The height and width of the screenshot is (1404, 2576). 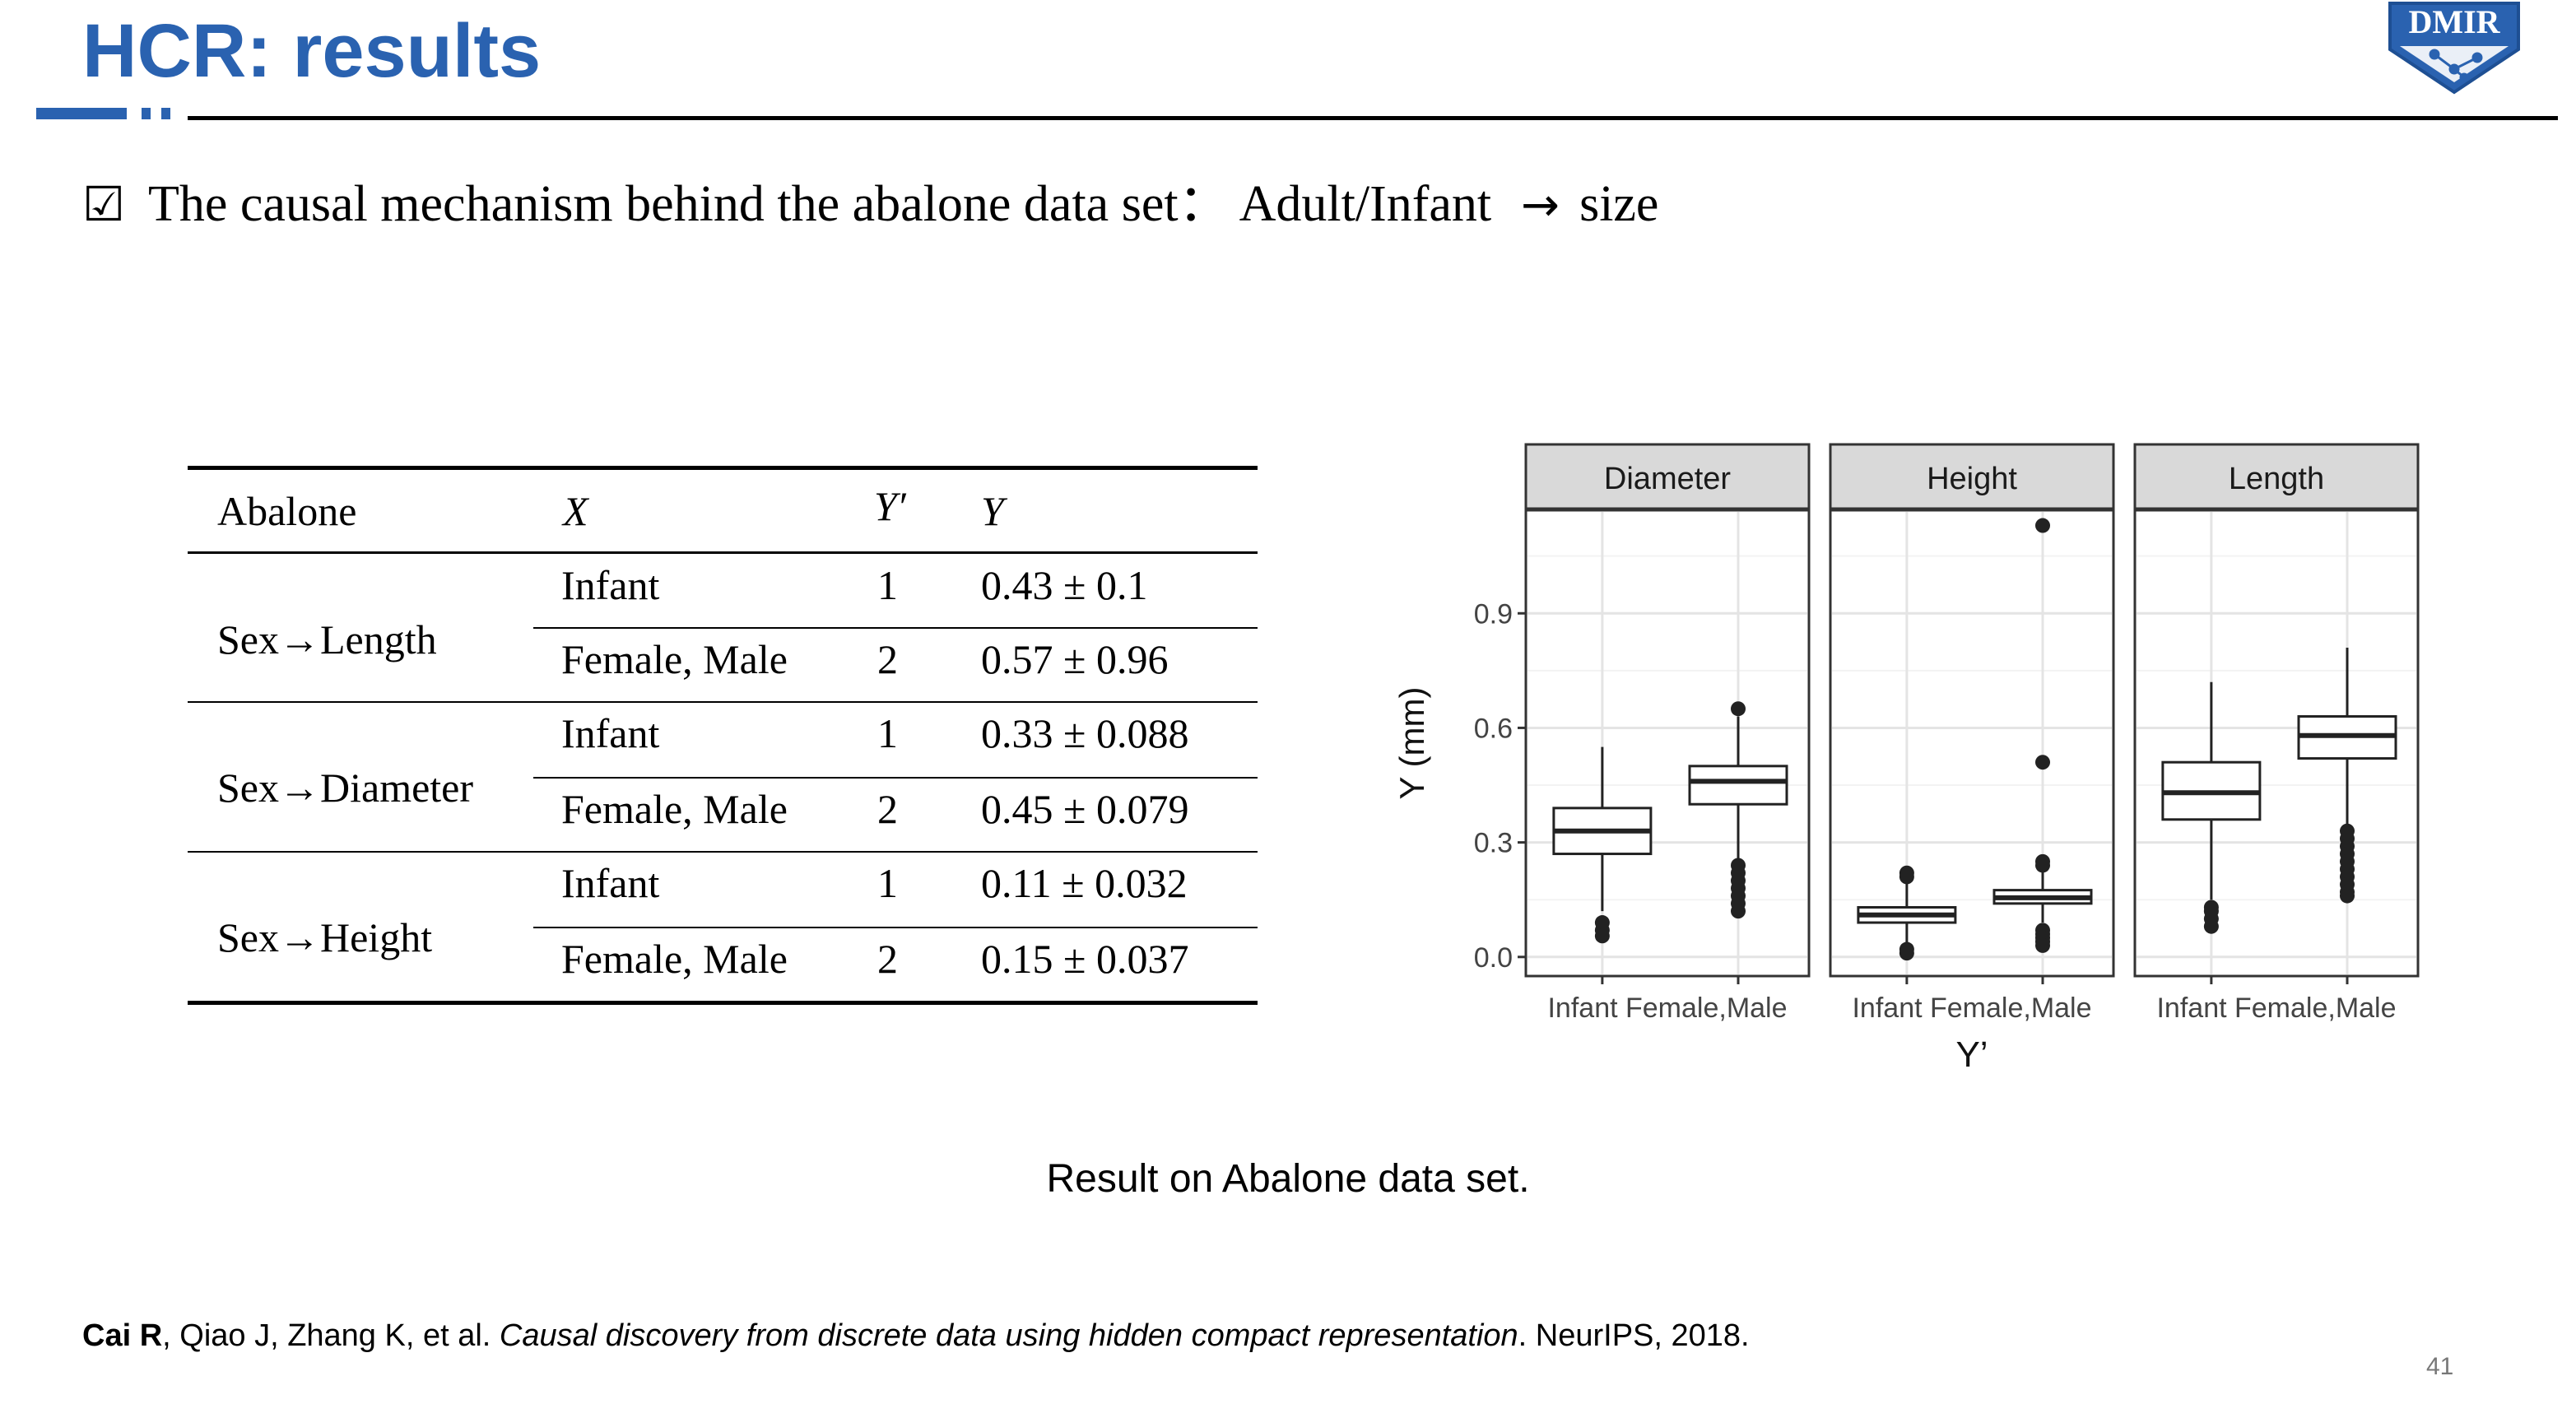 I want to click on right-arrow-icon: →, so click(x=1540, y=205).